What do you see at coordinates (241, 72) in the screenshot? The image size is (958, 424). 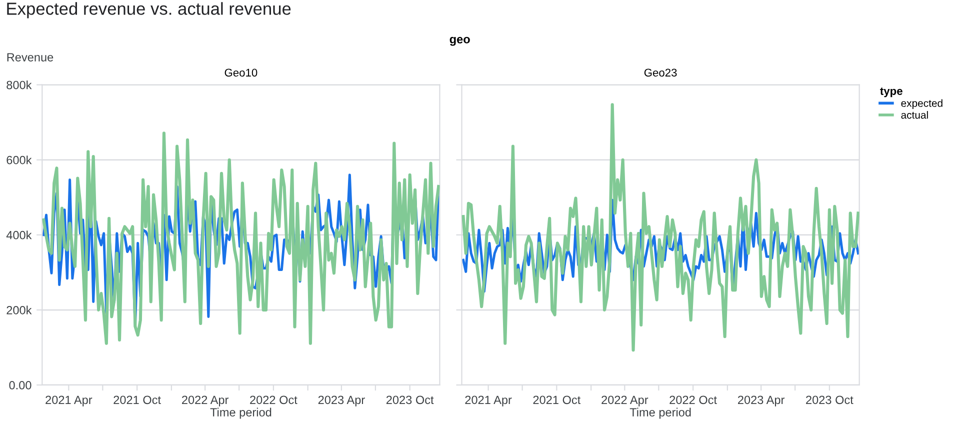 I see `chart-title: Geo10` at bounding box center [241, 72].